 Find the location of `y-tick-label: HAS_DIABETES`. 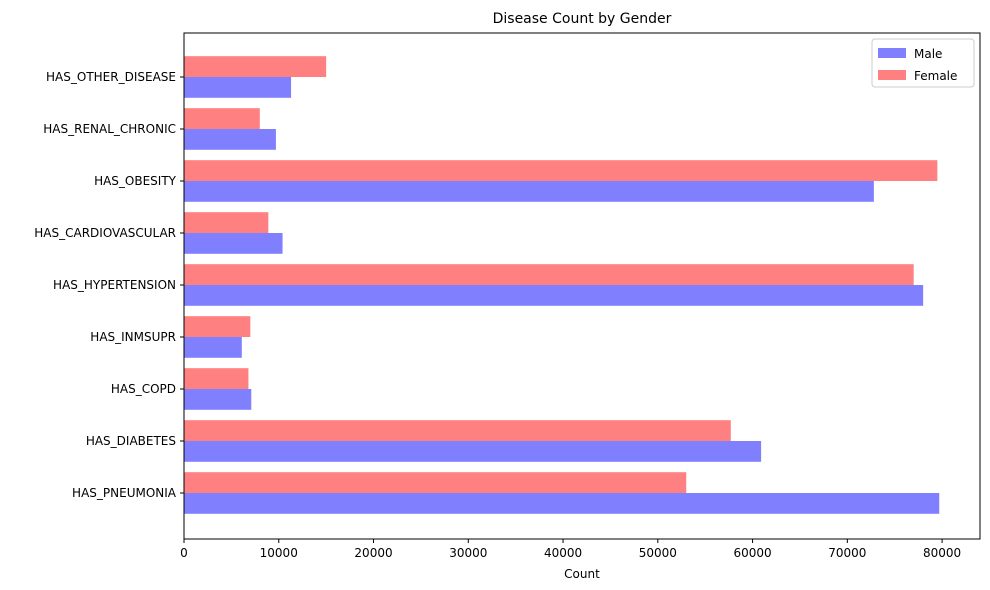

y-tick-label: HAS_DIABETES is located at coordinates (131, 441).